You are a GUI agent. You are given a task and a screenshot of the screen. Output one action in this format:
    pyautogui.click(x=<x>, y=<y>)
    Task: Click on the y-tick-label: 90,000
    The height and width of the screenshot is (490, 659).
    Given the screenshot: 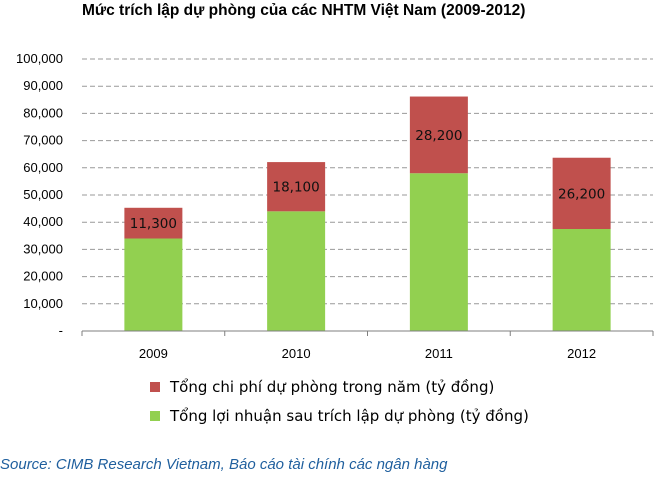 What is the action you would take?
    pyautogui.click(x=43, y=85)
    